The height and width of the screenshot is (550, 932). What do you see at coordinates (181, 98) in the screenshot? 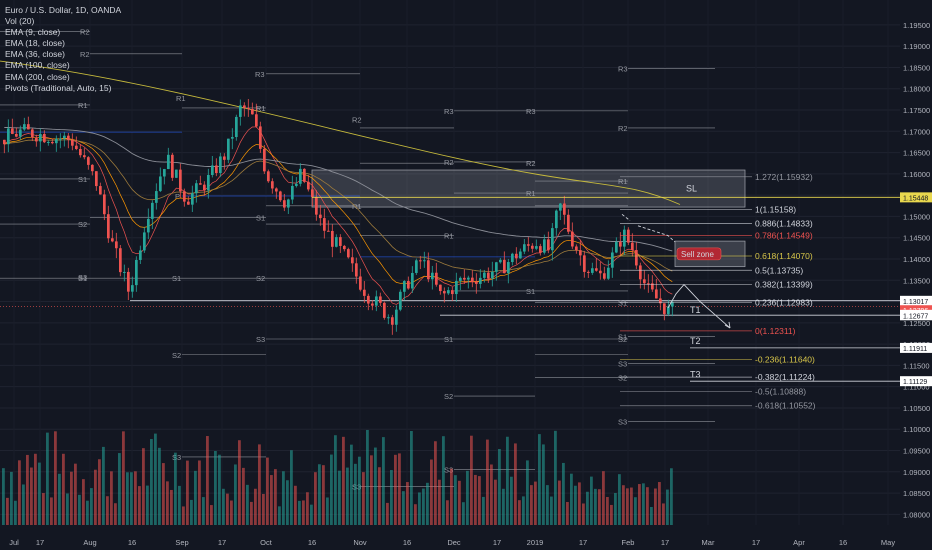
I see `pivot-label: R1` at bounding box center [181, 98].